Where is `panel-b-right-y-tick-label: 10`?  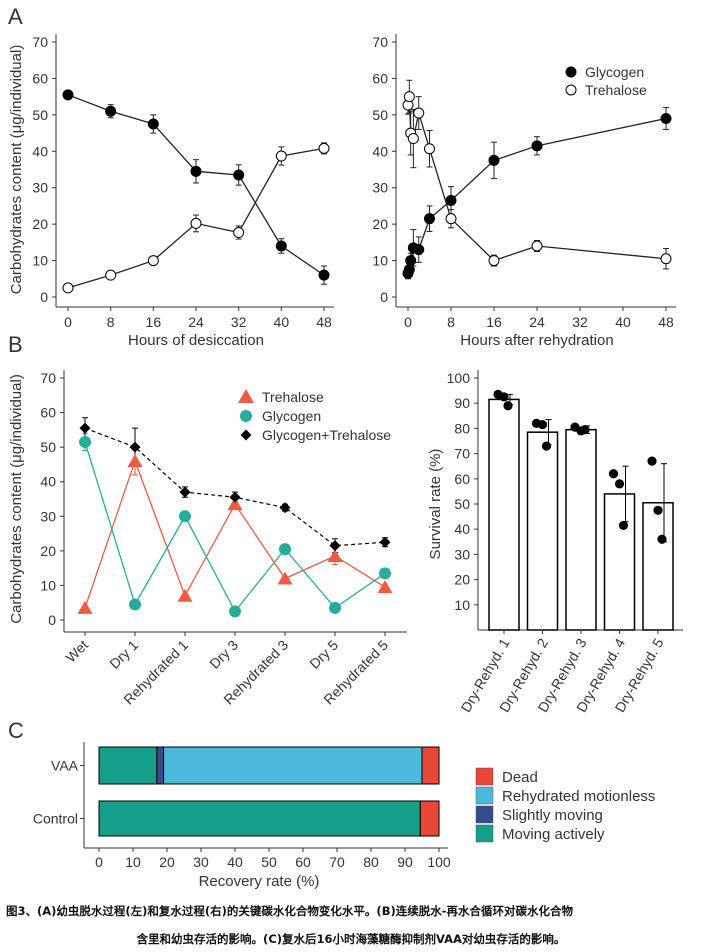 panel-b-right-y-tick-label: 10 is located at coordinates (462, 605).